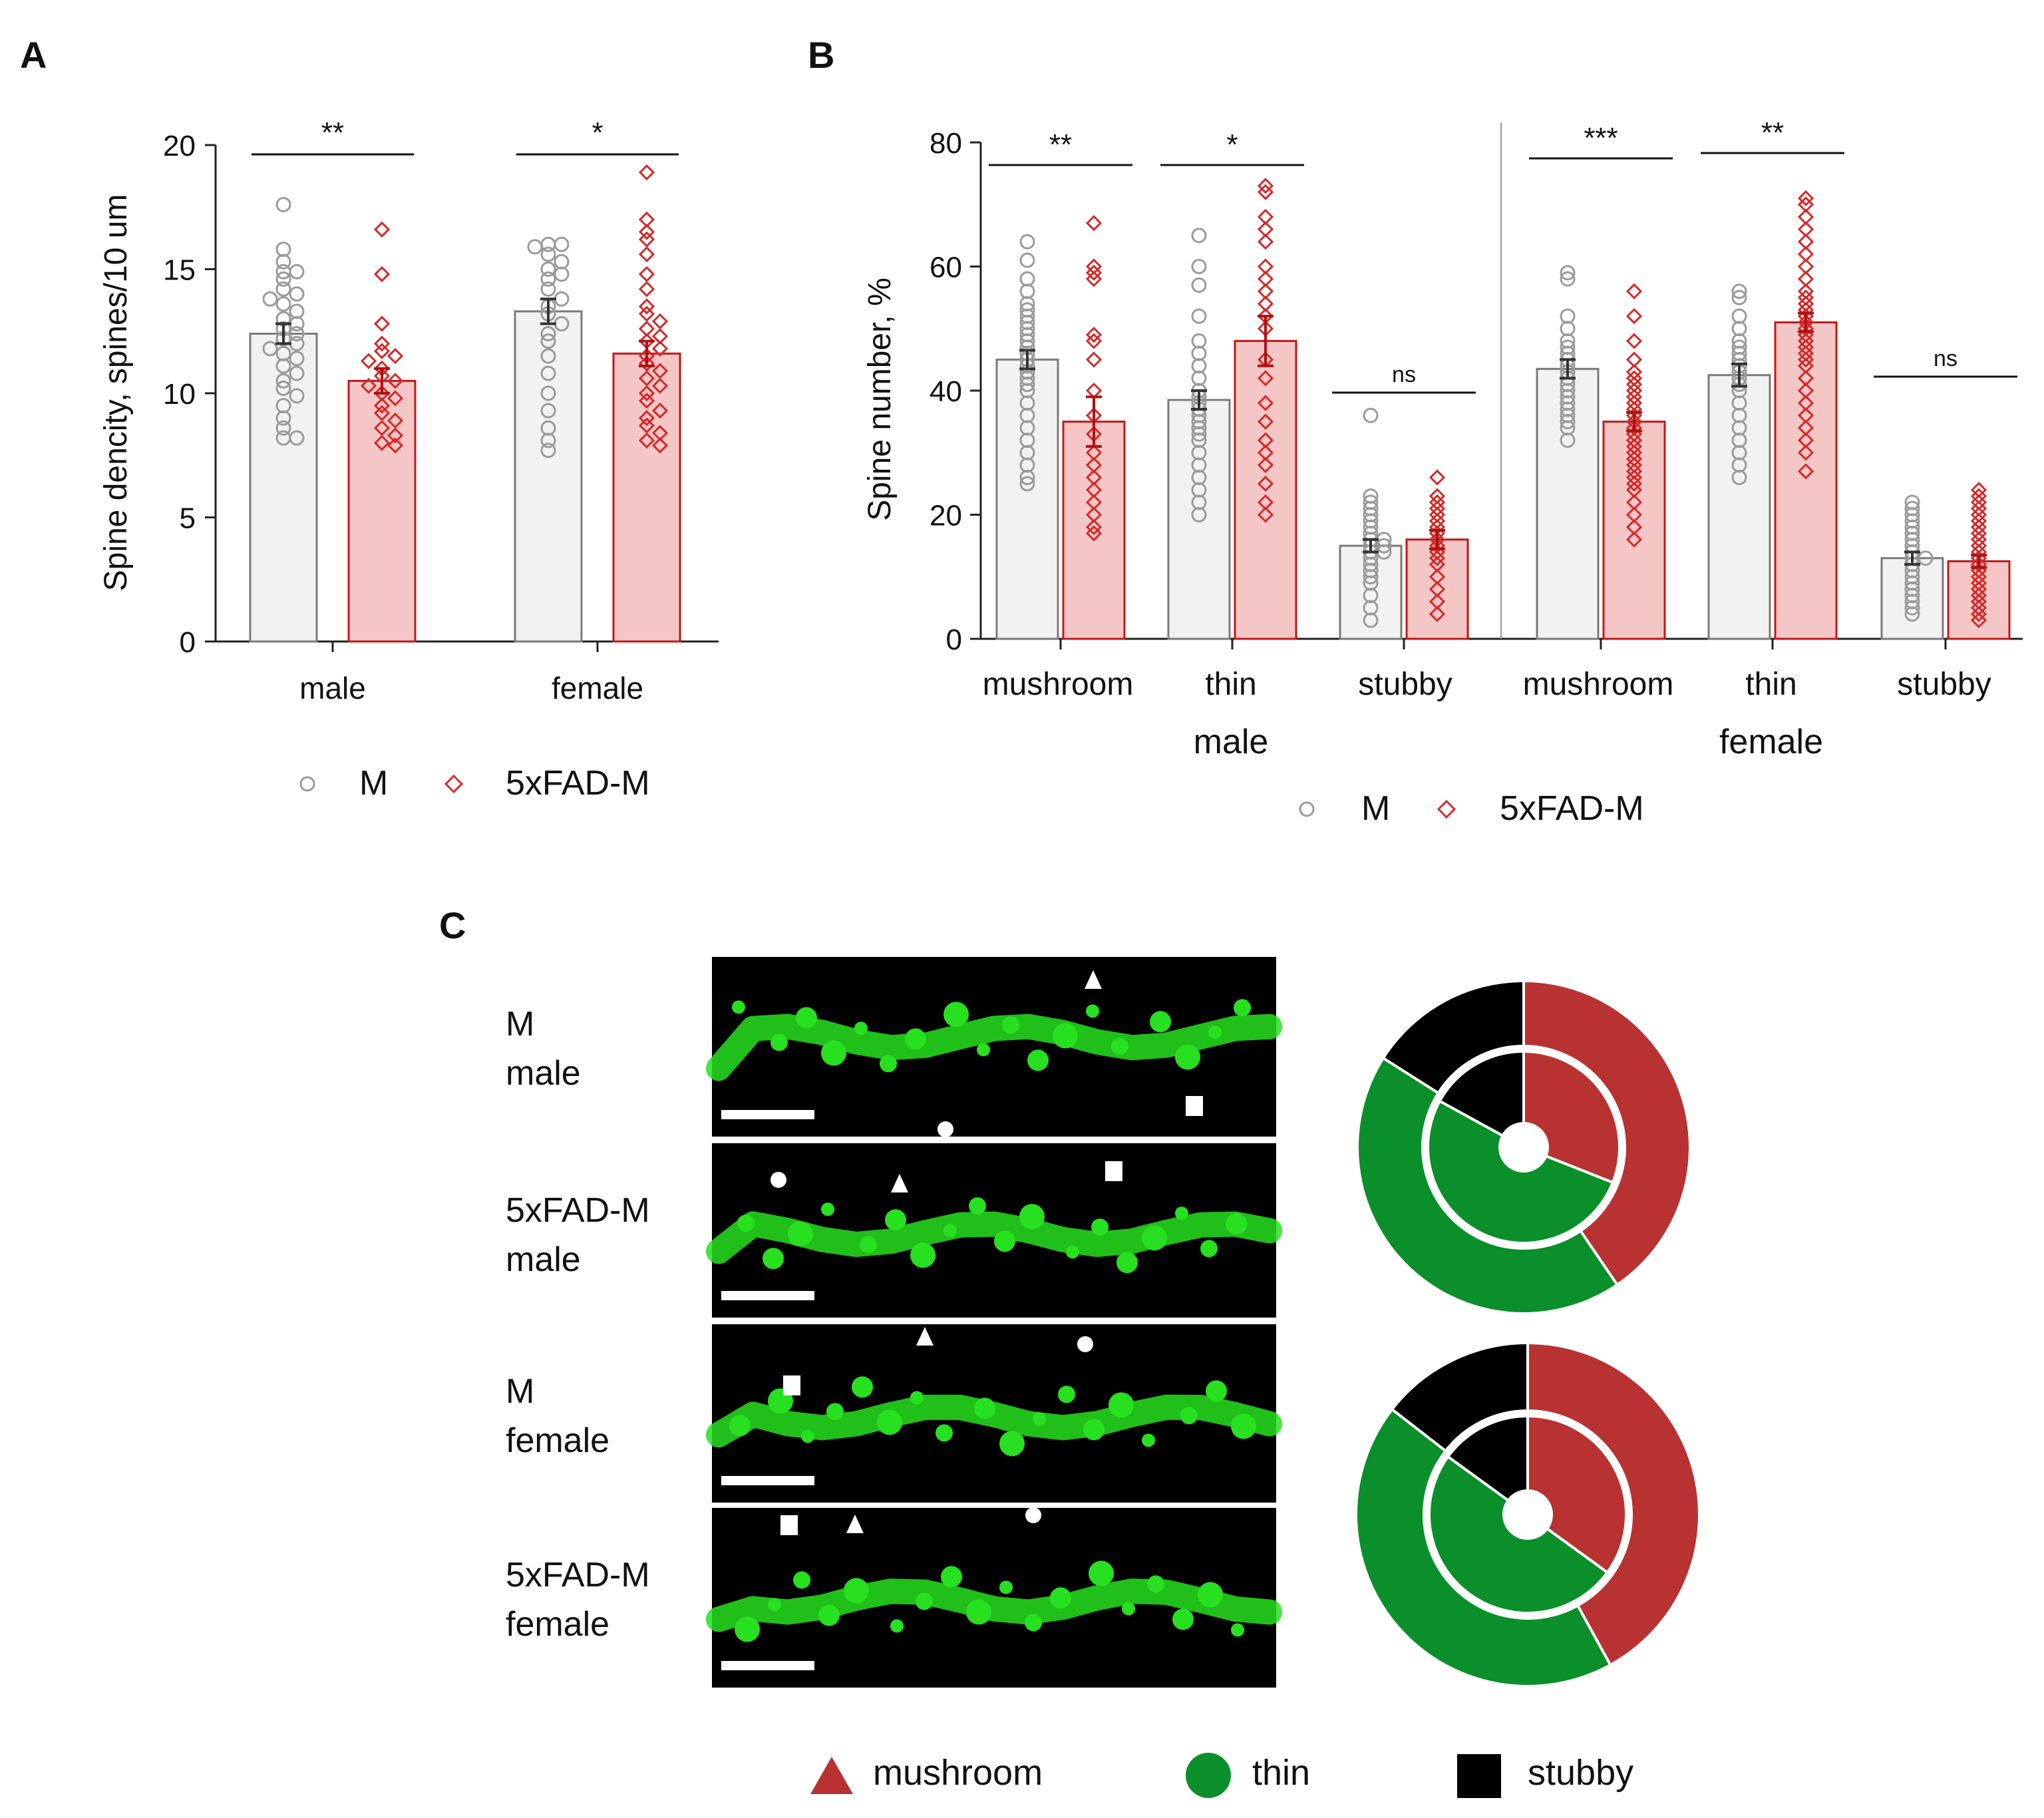 This screenshot has height=1818, width=2044. I want to click on panel-b-xtick-male-stubby: stubby, so click(1405, 685).